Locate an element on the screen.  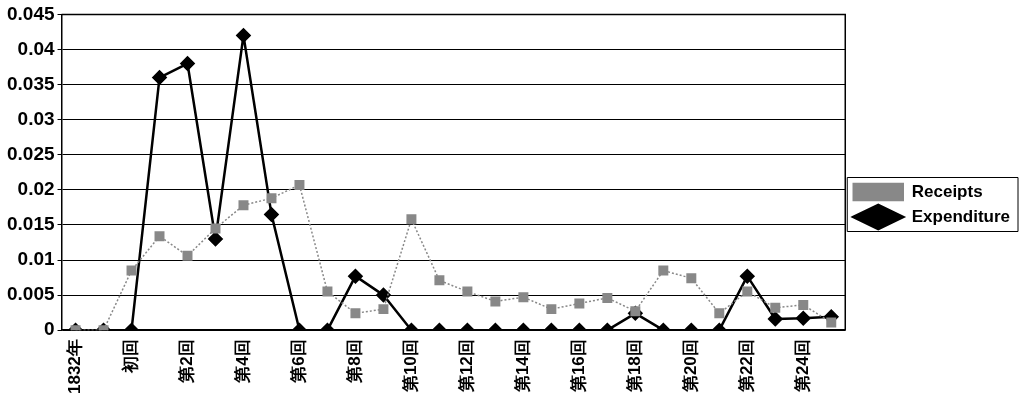
x-tick-label: 第14回 is located at coordinates (523, 366).